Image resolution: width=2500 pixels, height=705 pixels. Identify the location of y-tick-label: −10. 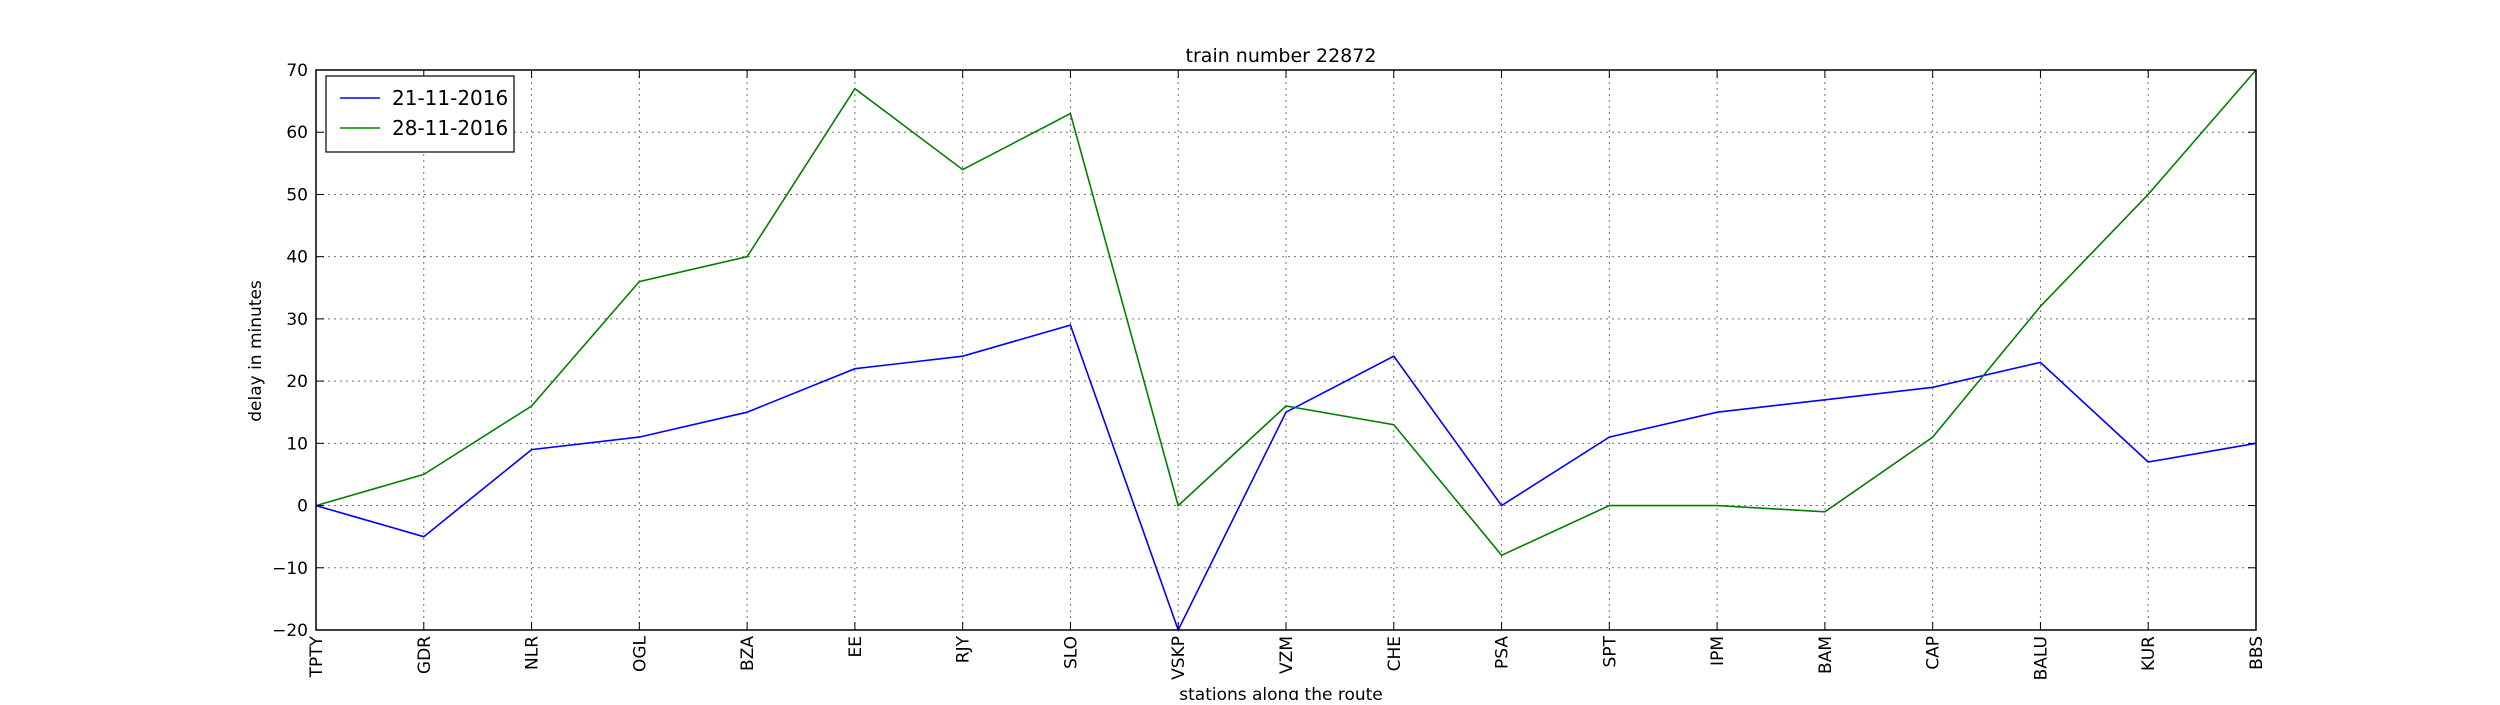
(290, 569).